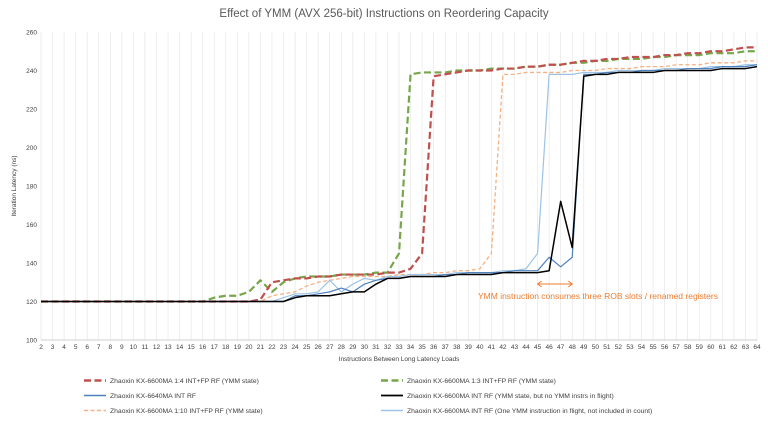  Describe the element at coordinates (31, 340) in the screenshot. I see `y-tick-label: 100` at that location.